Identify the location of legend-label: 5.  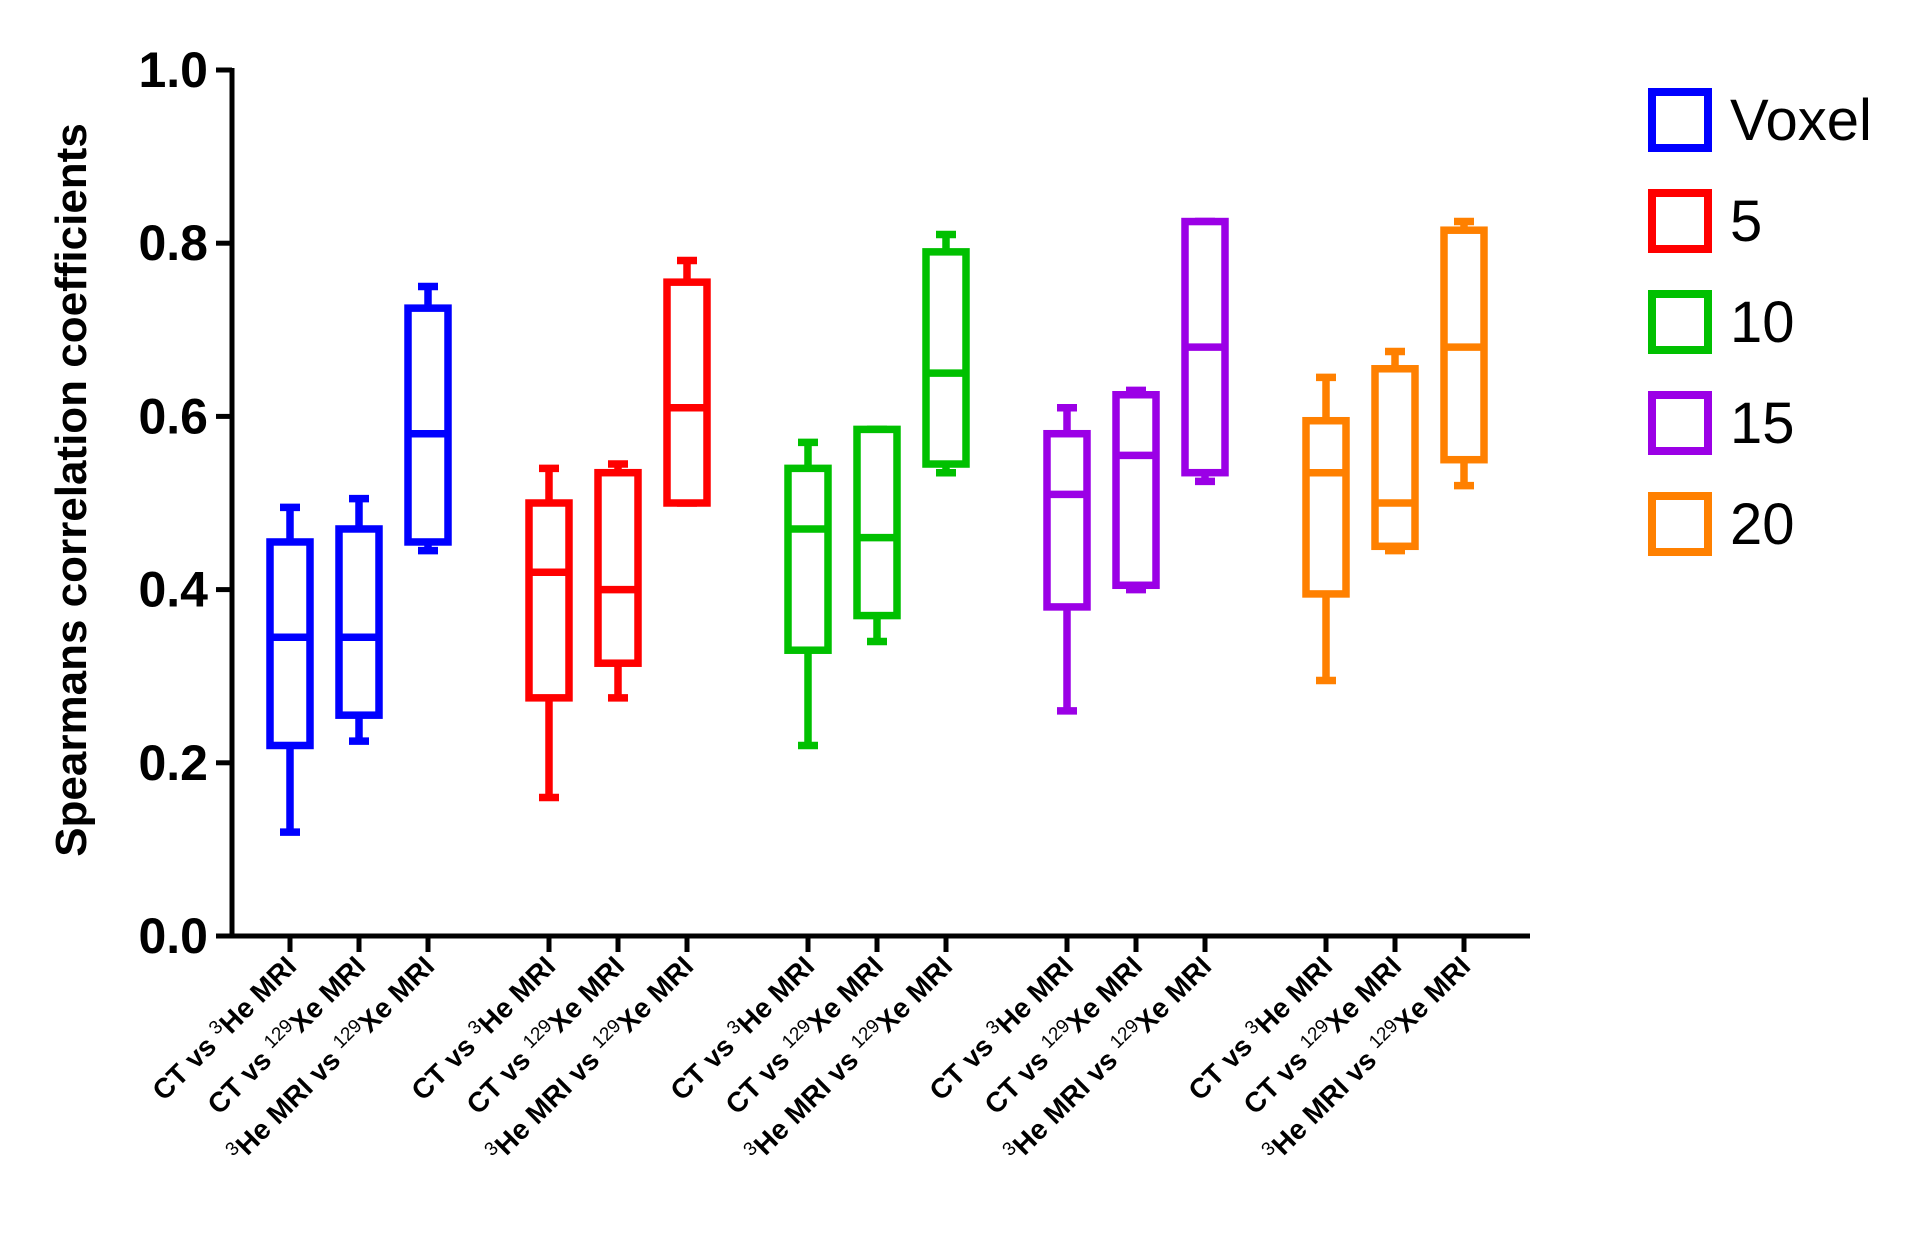
(1746, 221).